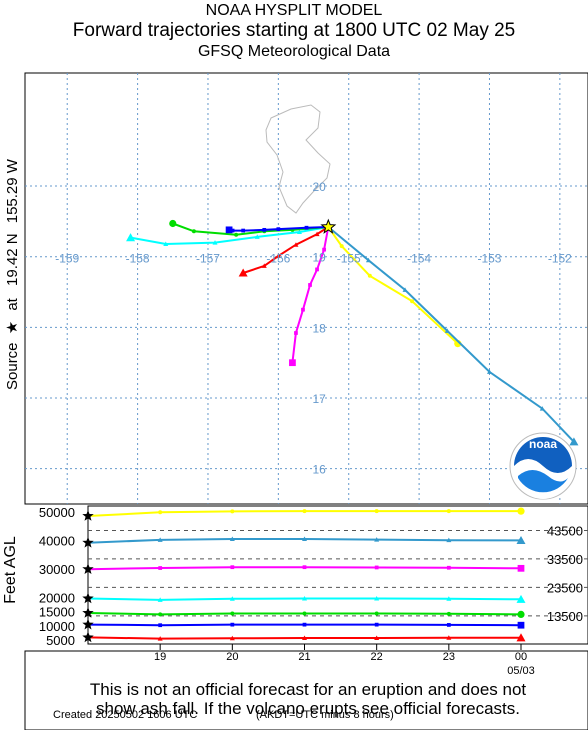 This screenshot has width=588, height=730. Describe the element at coordinates (565, 559) in the screenshot. I see `height-right-tick-label: 33500` at that location.